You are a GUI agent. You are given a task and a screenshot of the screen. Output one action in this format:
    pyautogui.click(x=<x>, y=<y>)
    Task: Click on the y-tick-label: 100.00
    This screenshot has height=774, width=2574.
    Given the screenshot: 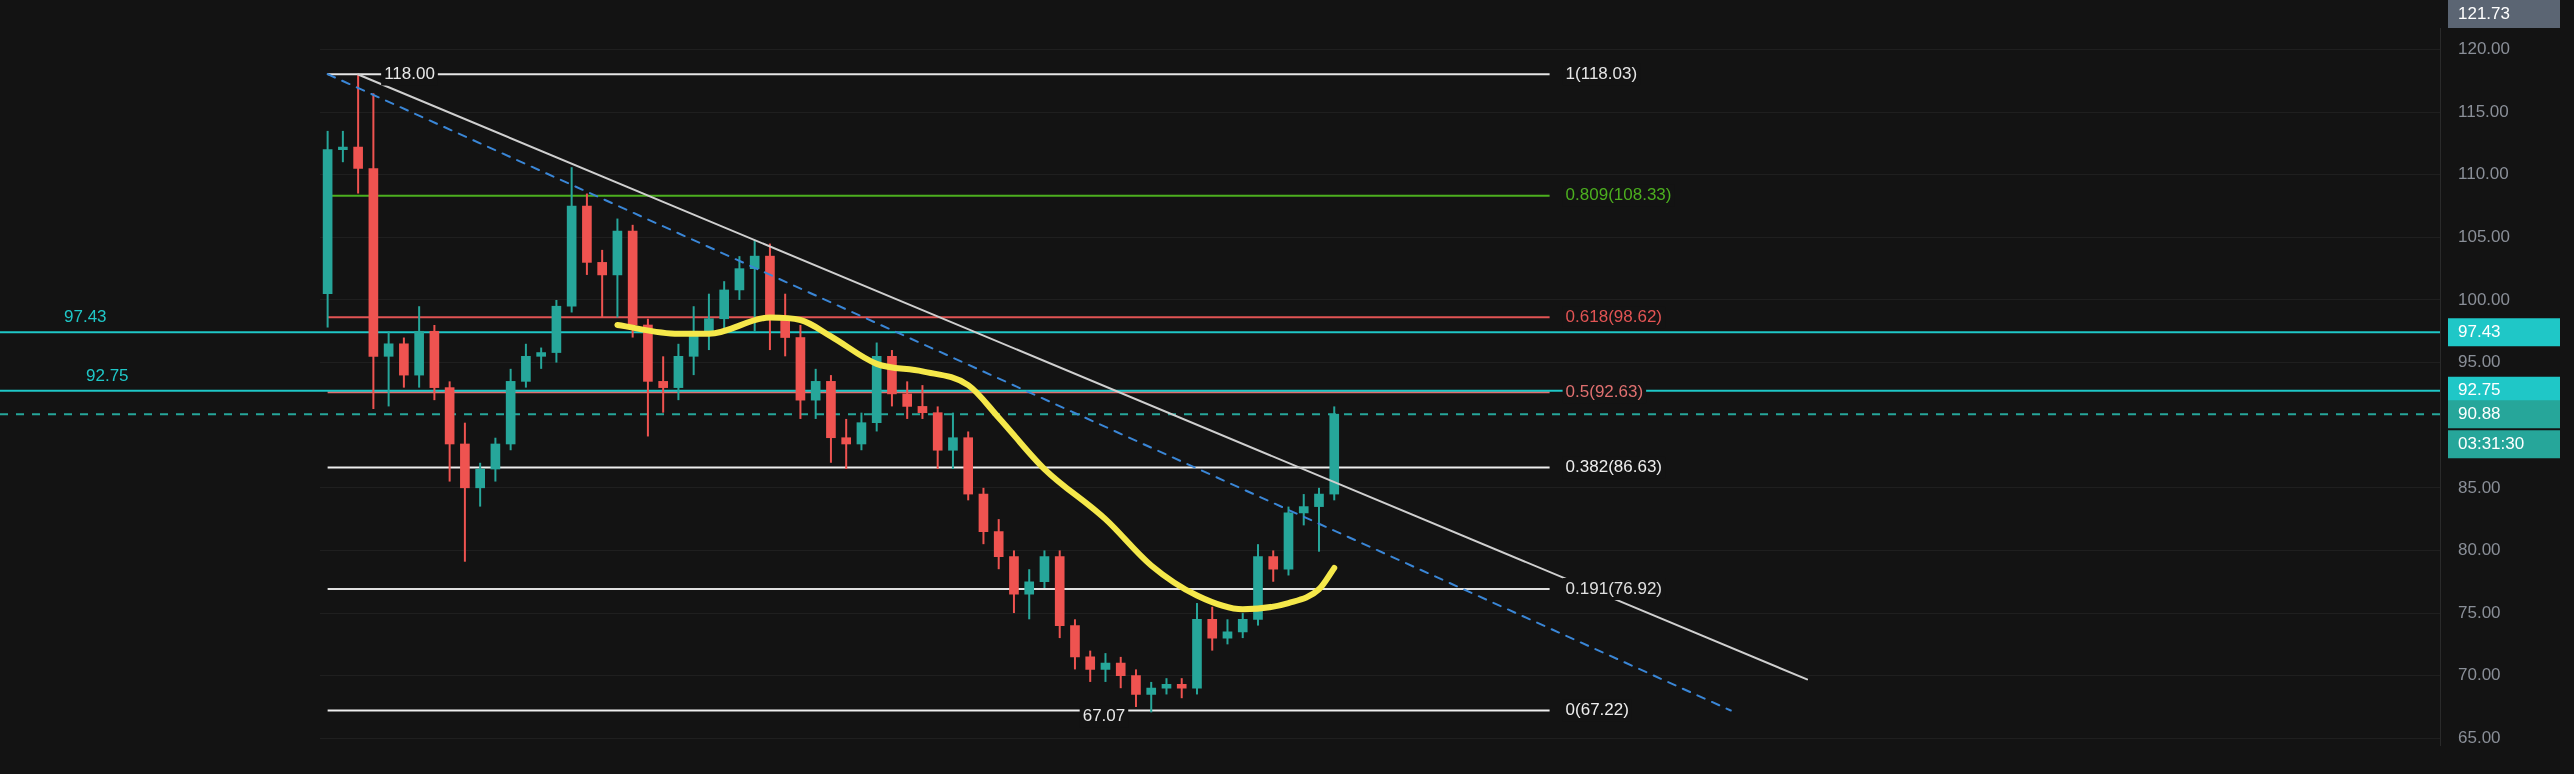 What is the action you would take?
    pyautogui.click(x=2484, y=299)
    